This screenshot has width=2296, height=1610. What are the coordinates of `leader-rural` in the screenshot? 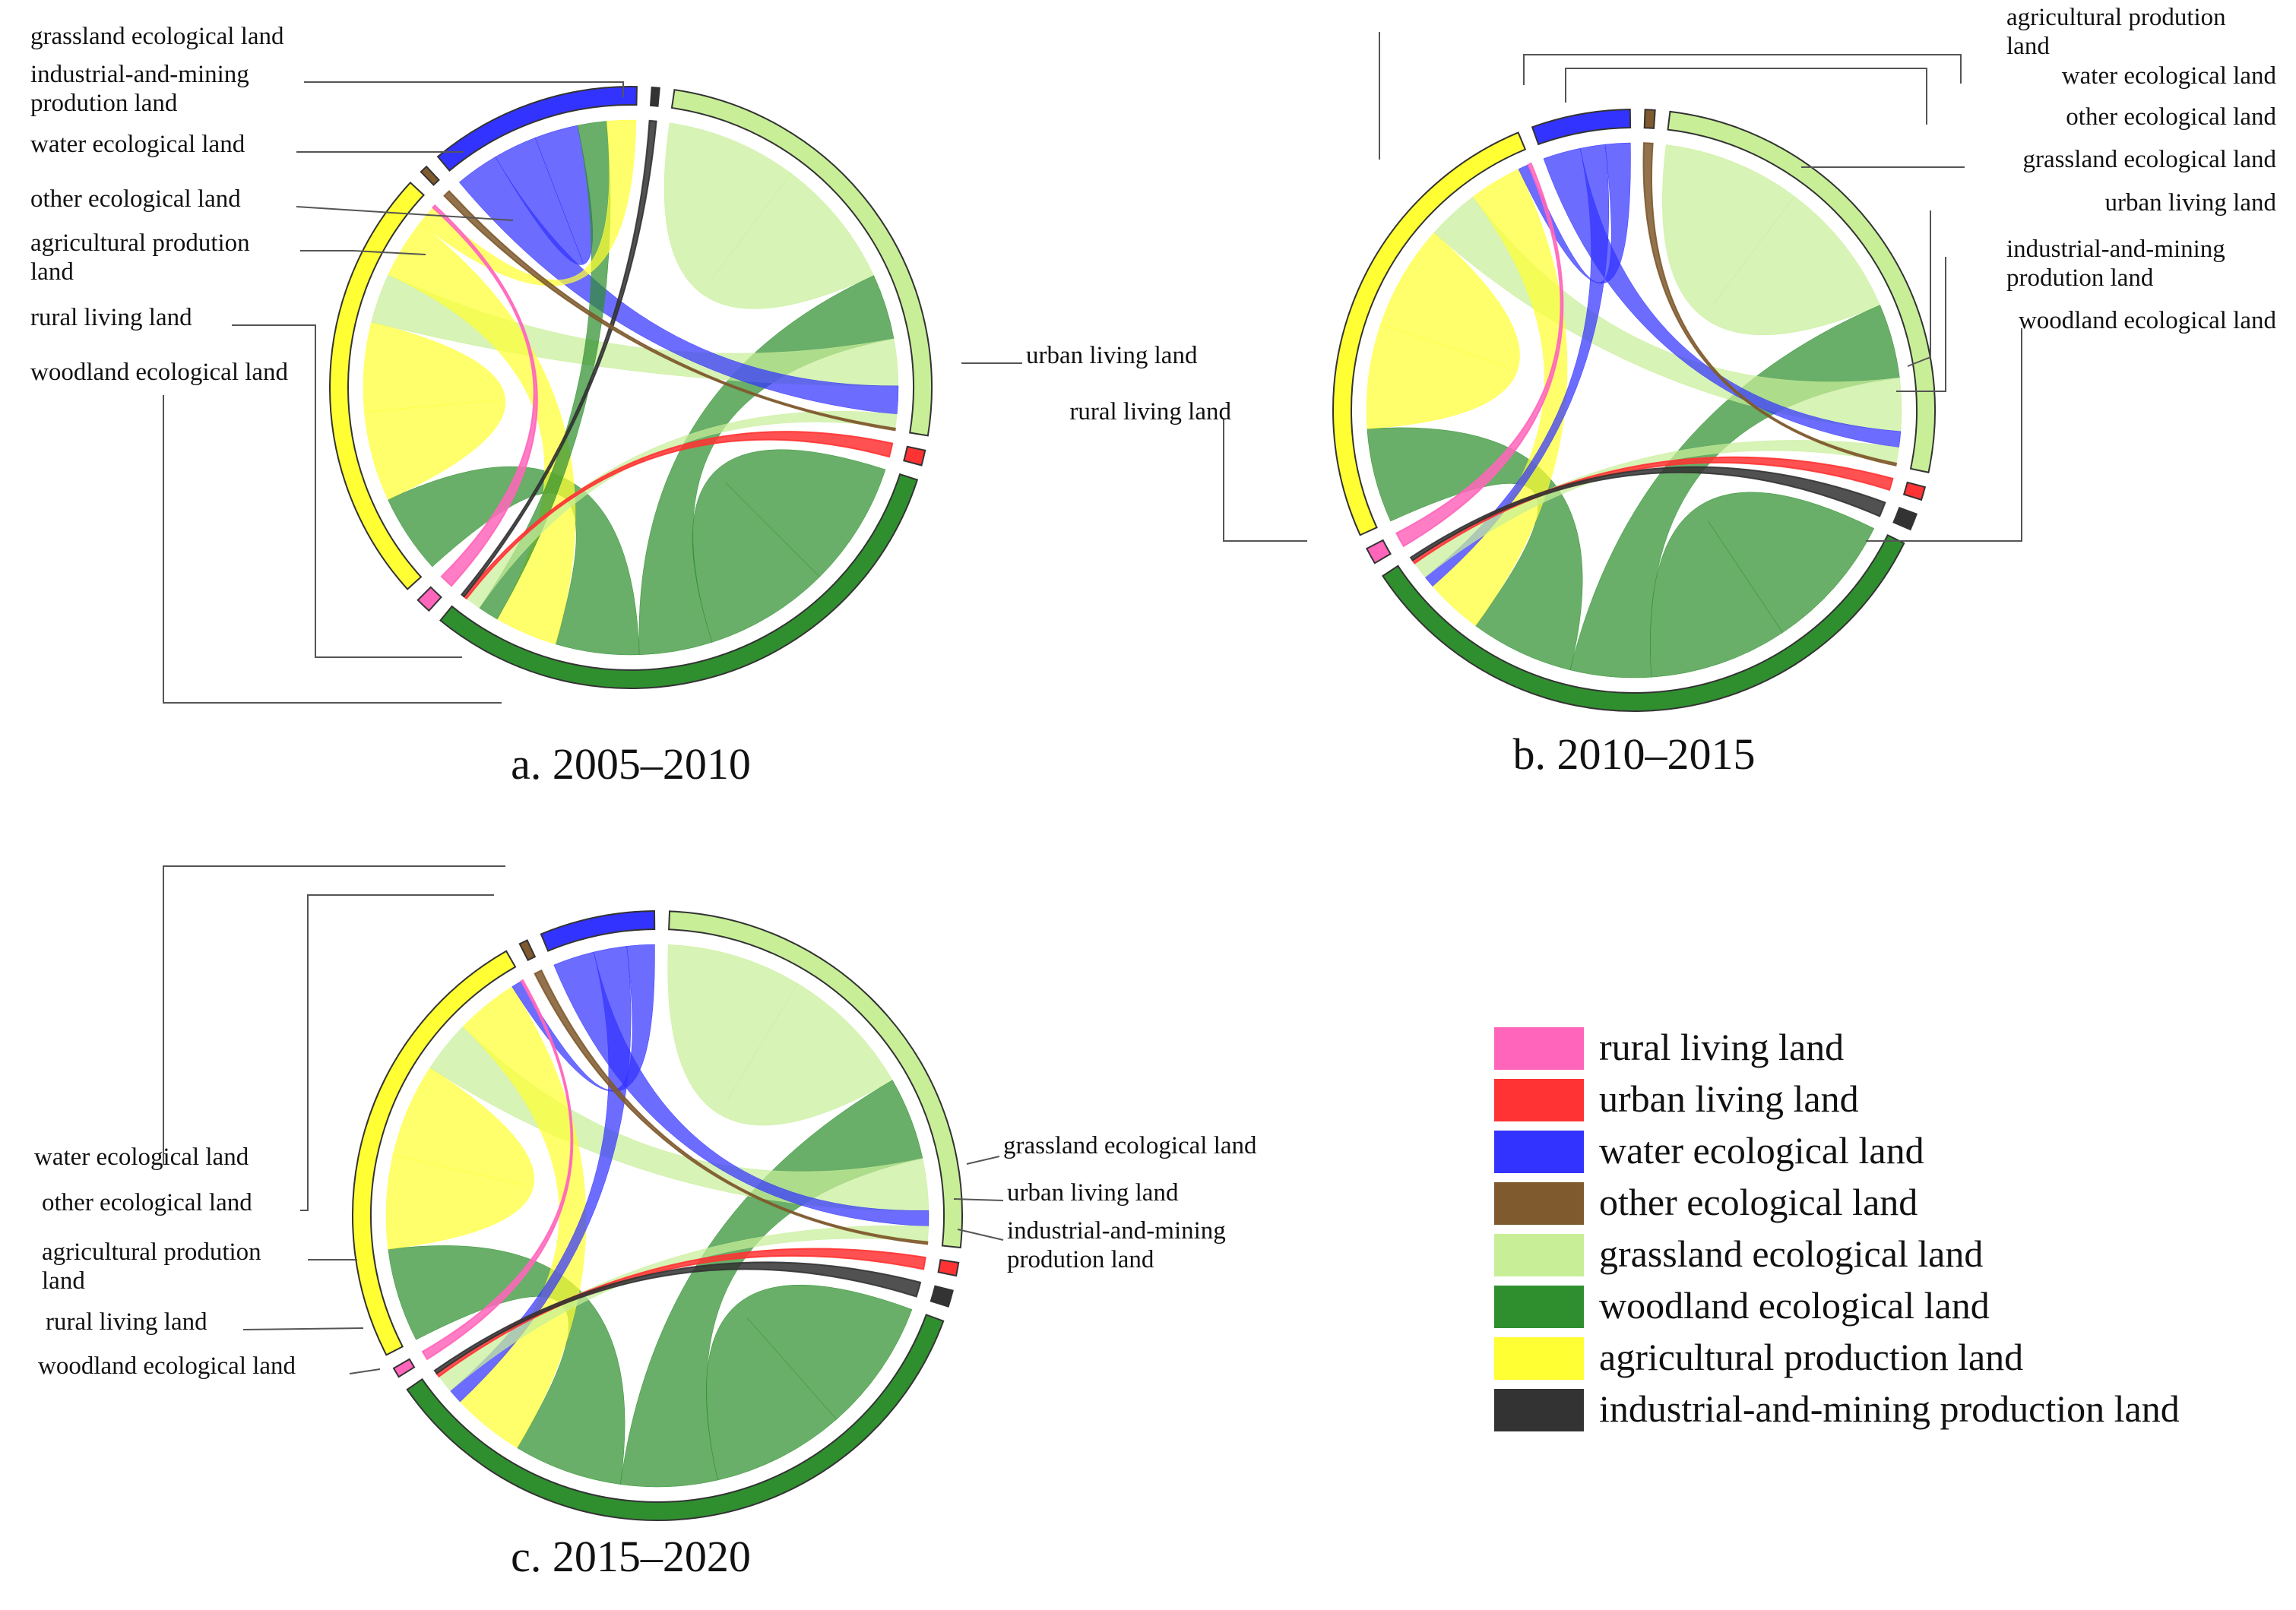 It's located at (347, 491).